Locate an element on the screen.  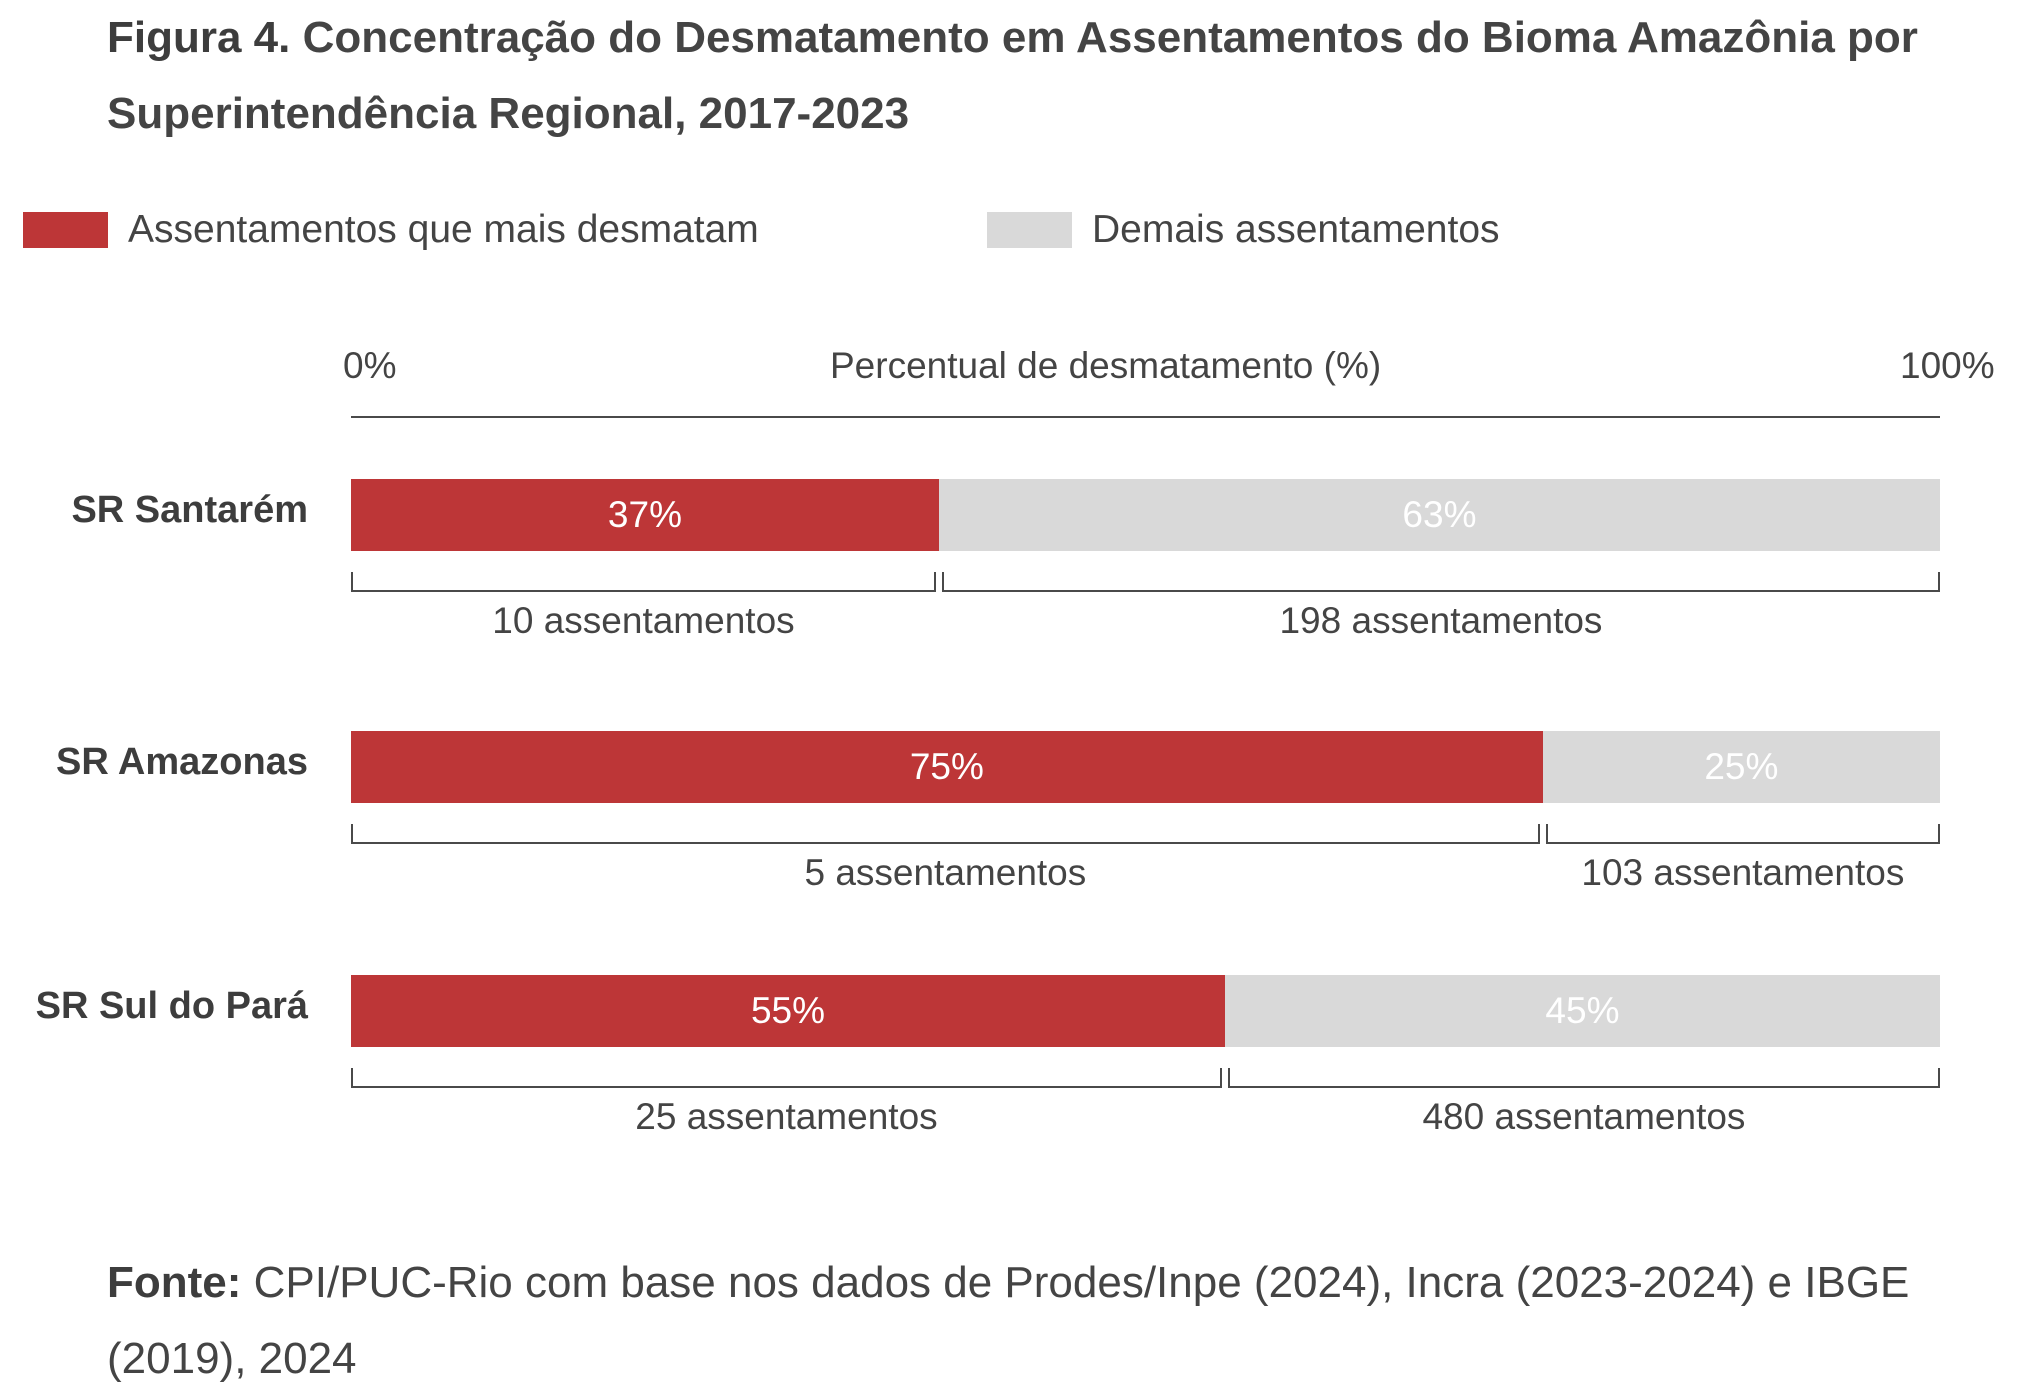
legend-swatch-rest is located at coordinates (1029, 230).